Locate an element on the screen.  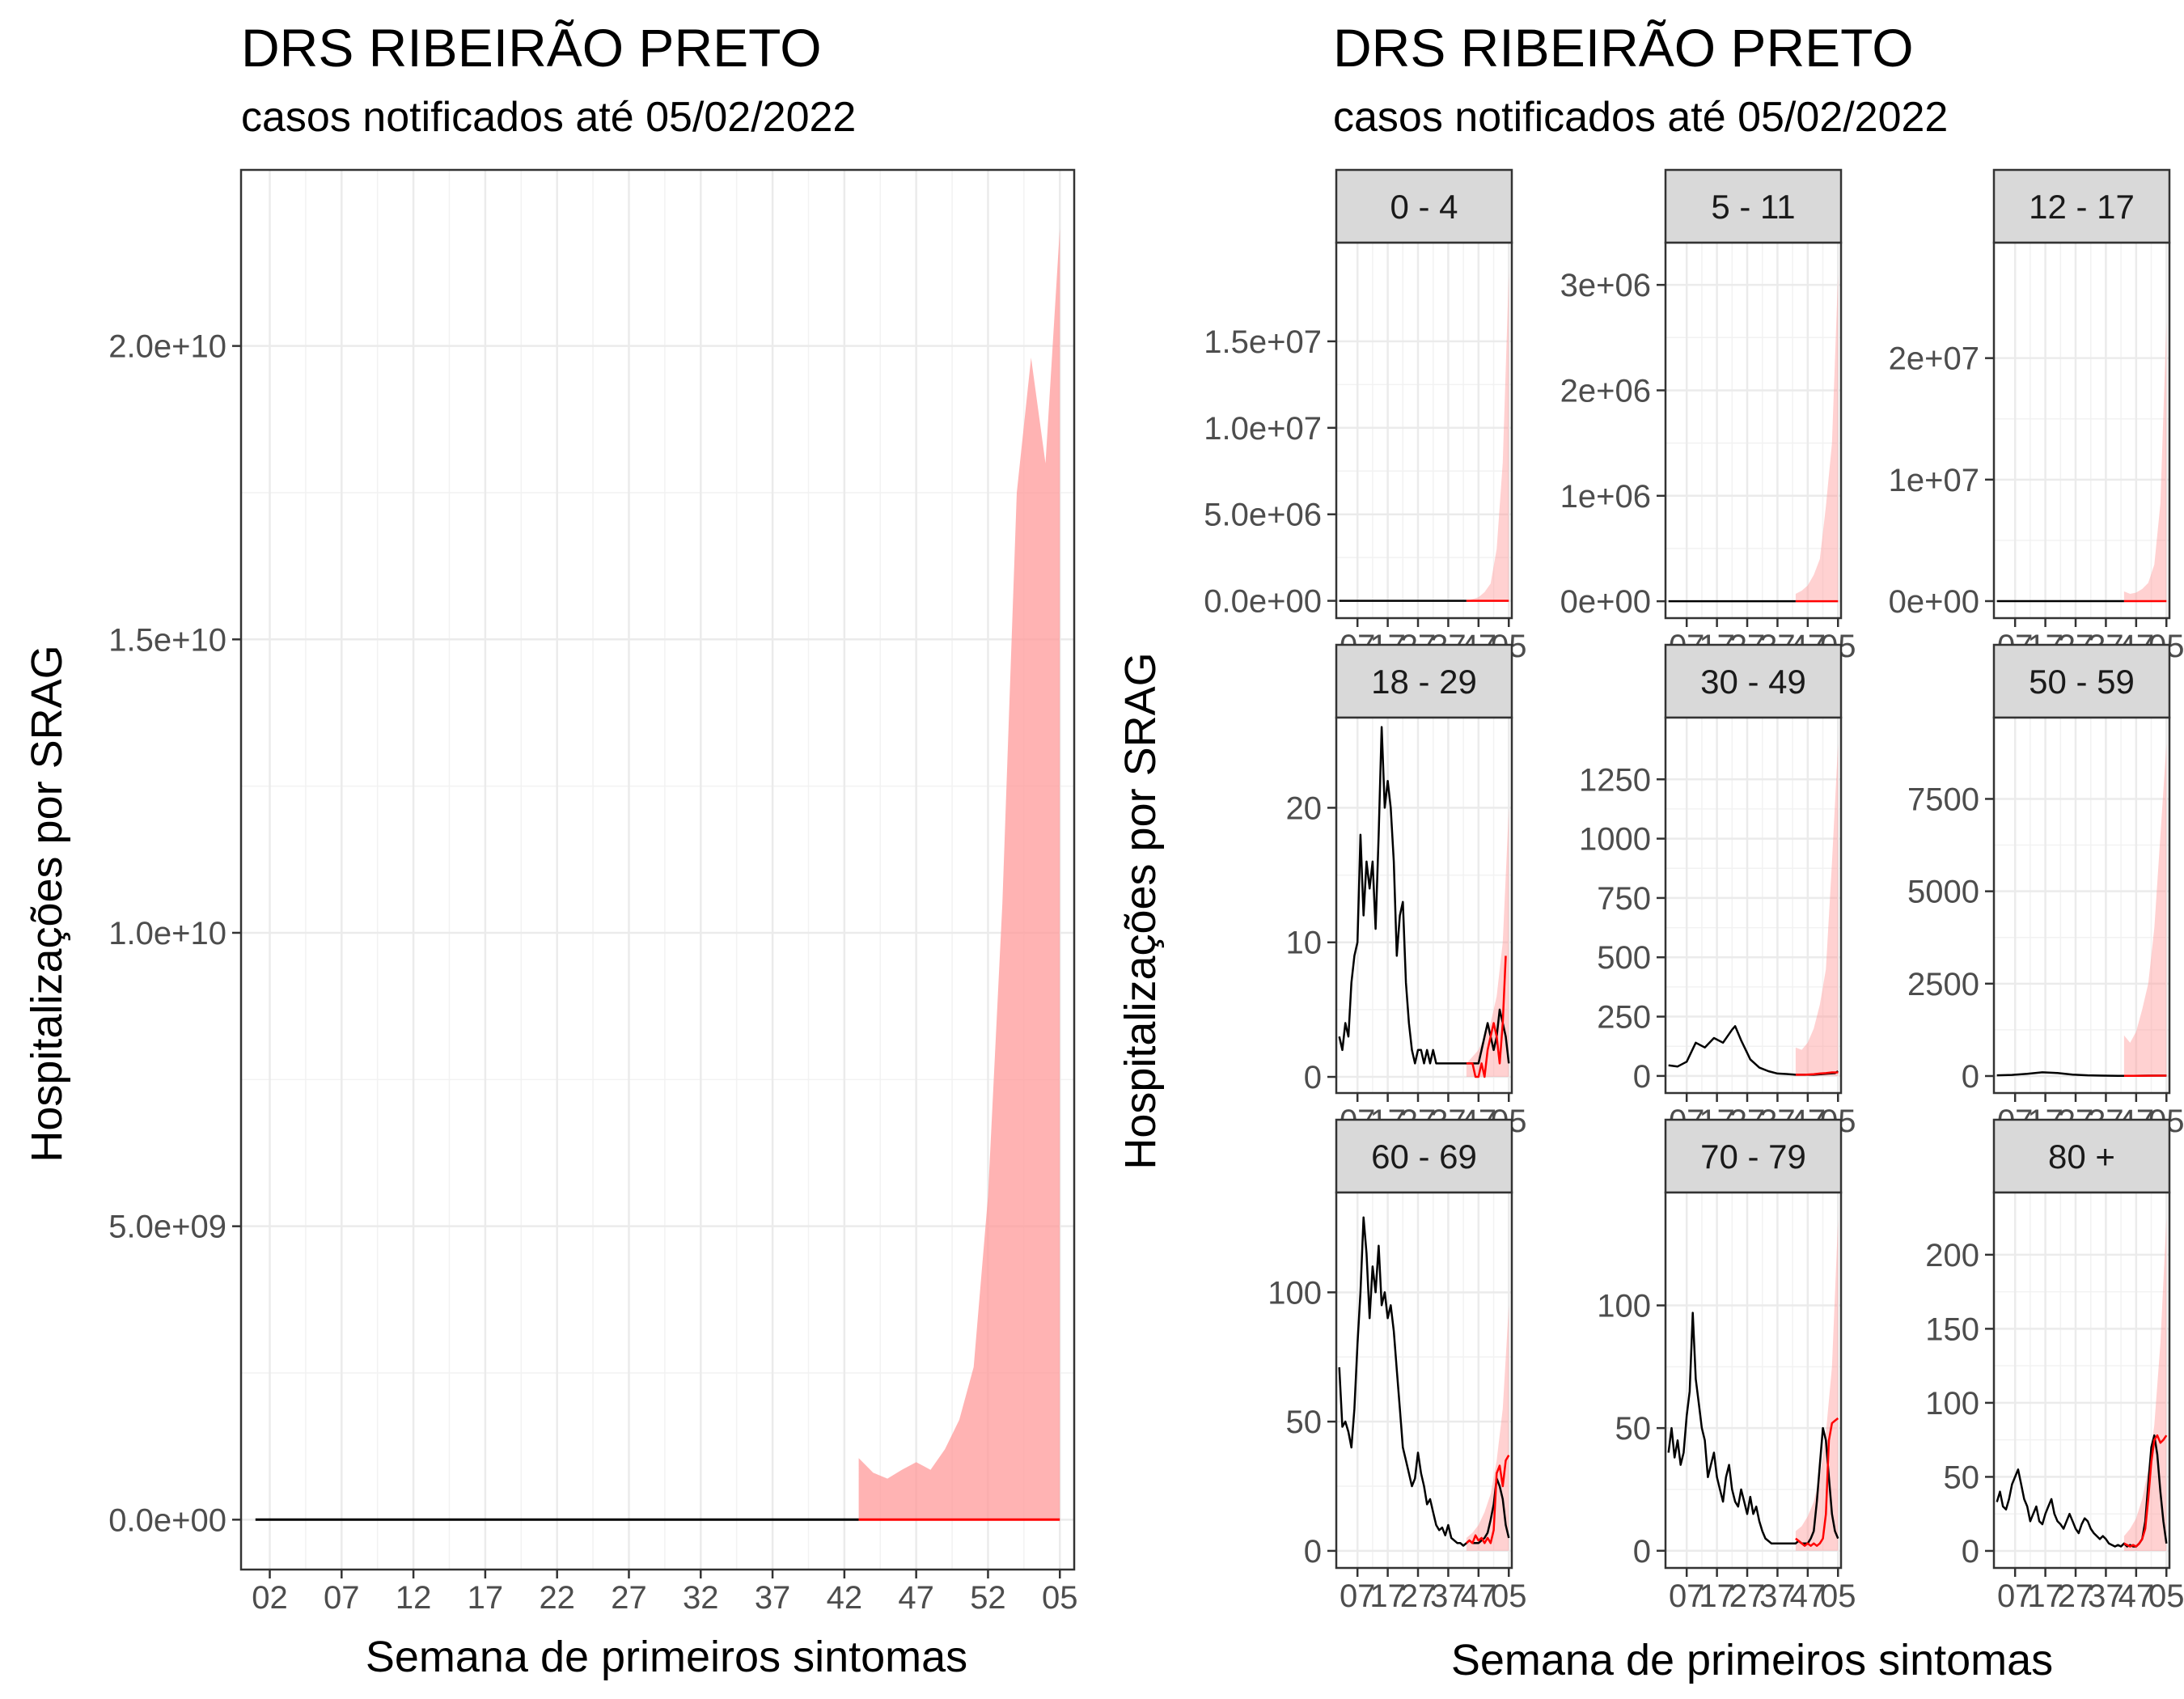
facet-strip-label: 0 - 4 is located at coordinates (1424, 207).